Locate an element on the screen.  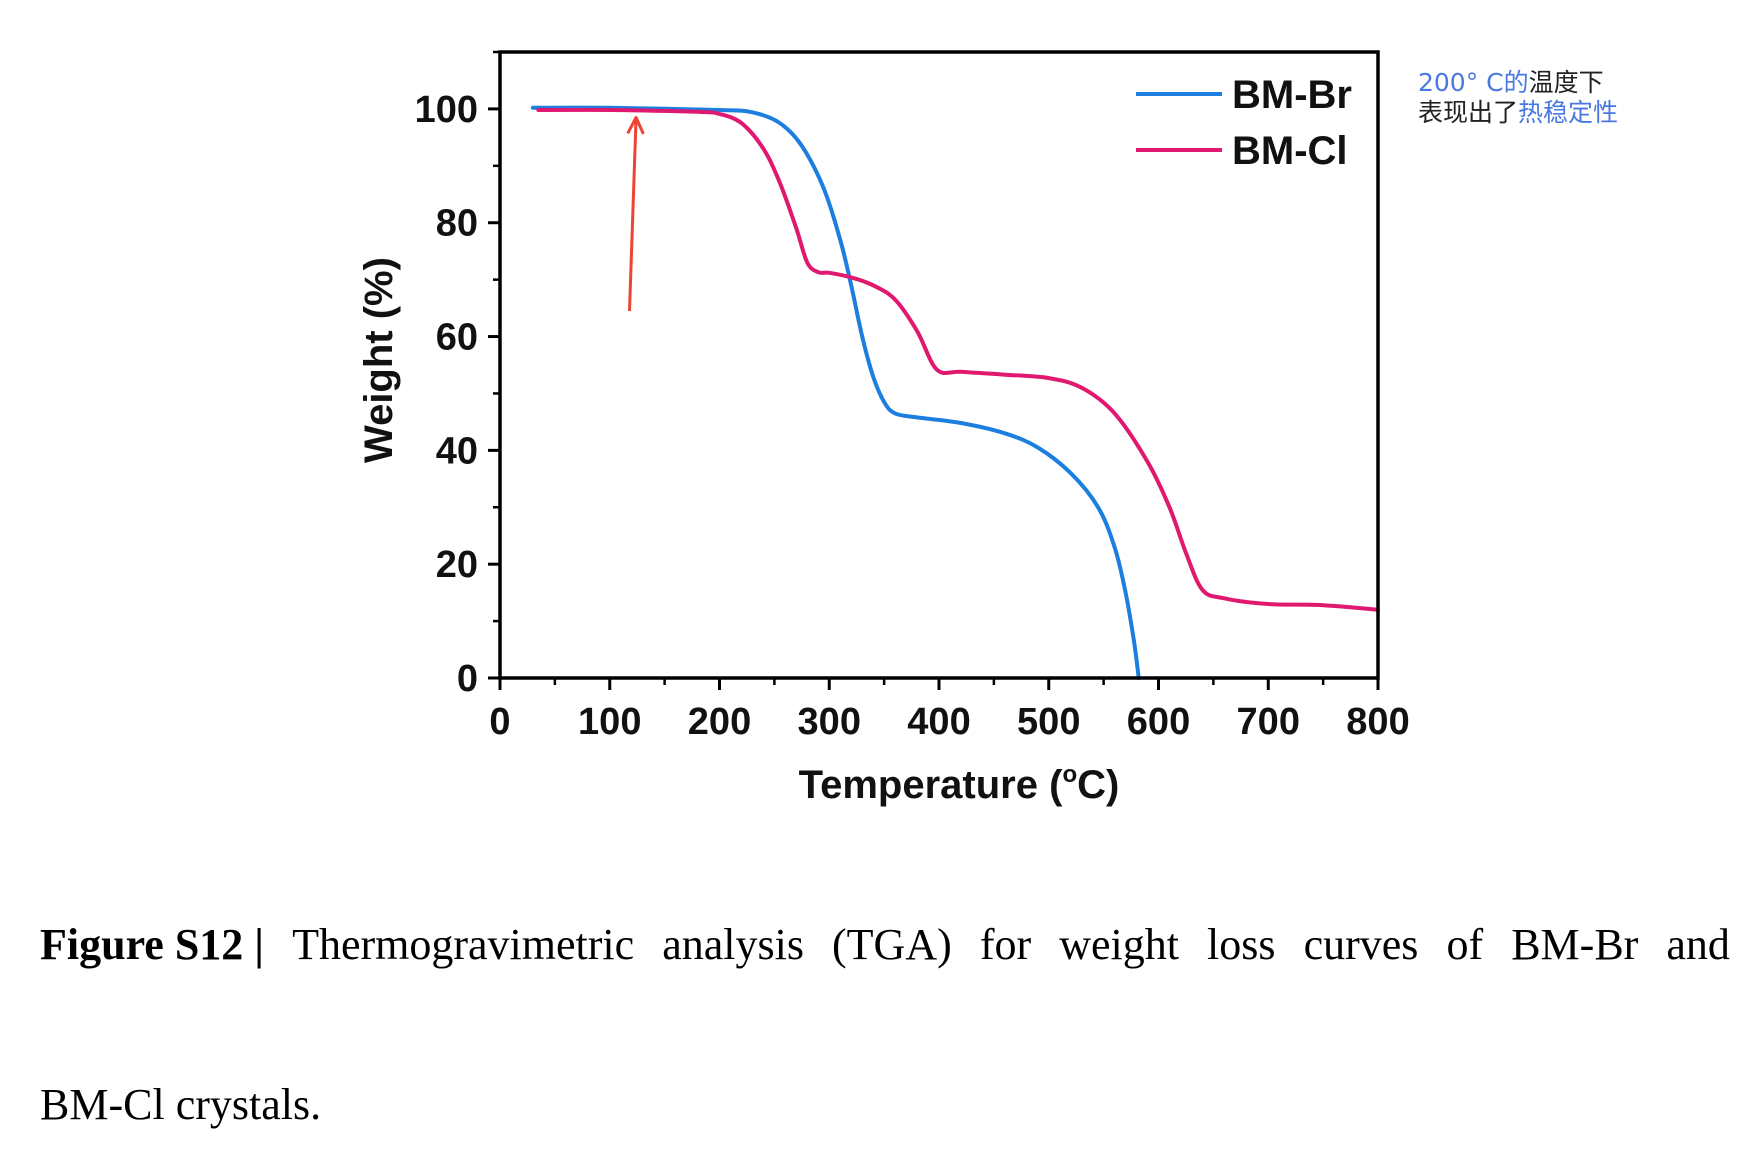
x-tick-label: 400 is located at coordinates (938, 722).